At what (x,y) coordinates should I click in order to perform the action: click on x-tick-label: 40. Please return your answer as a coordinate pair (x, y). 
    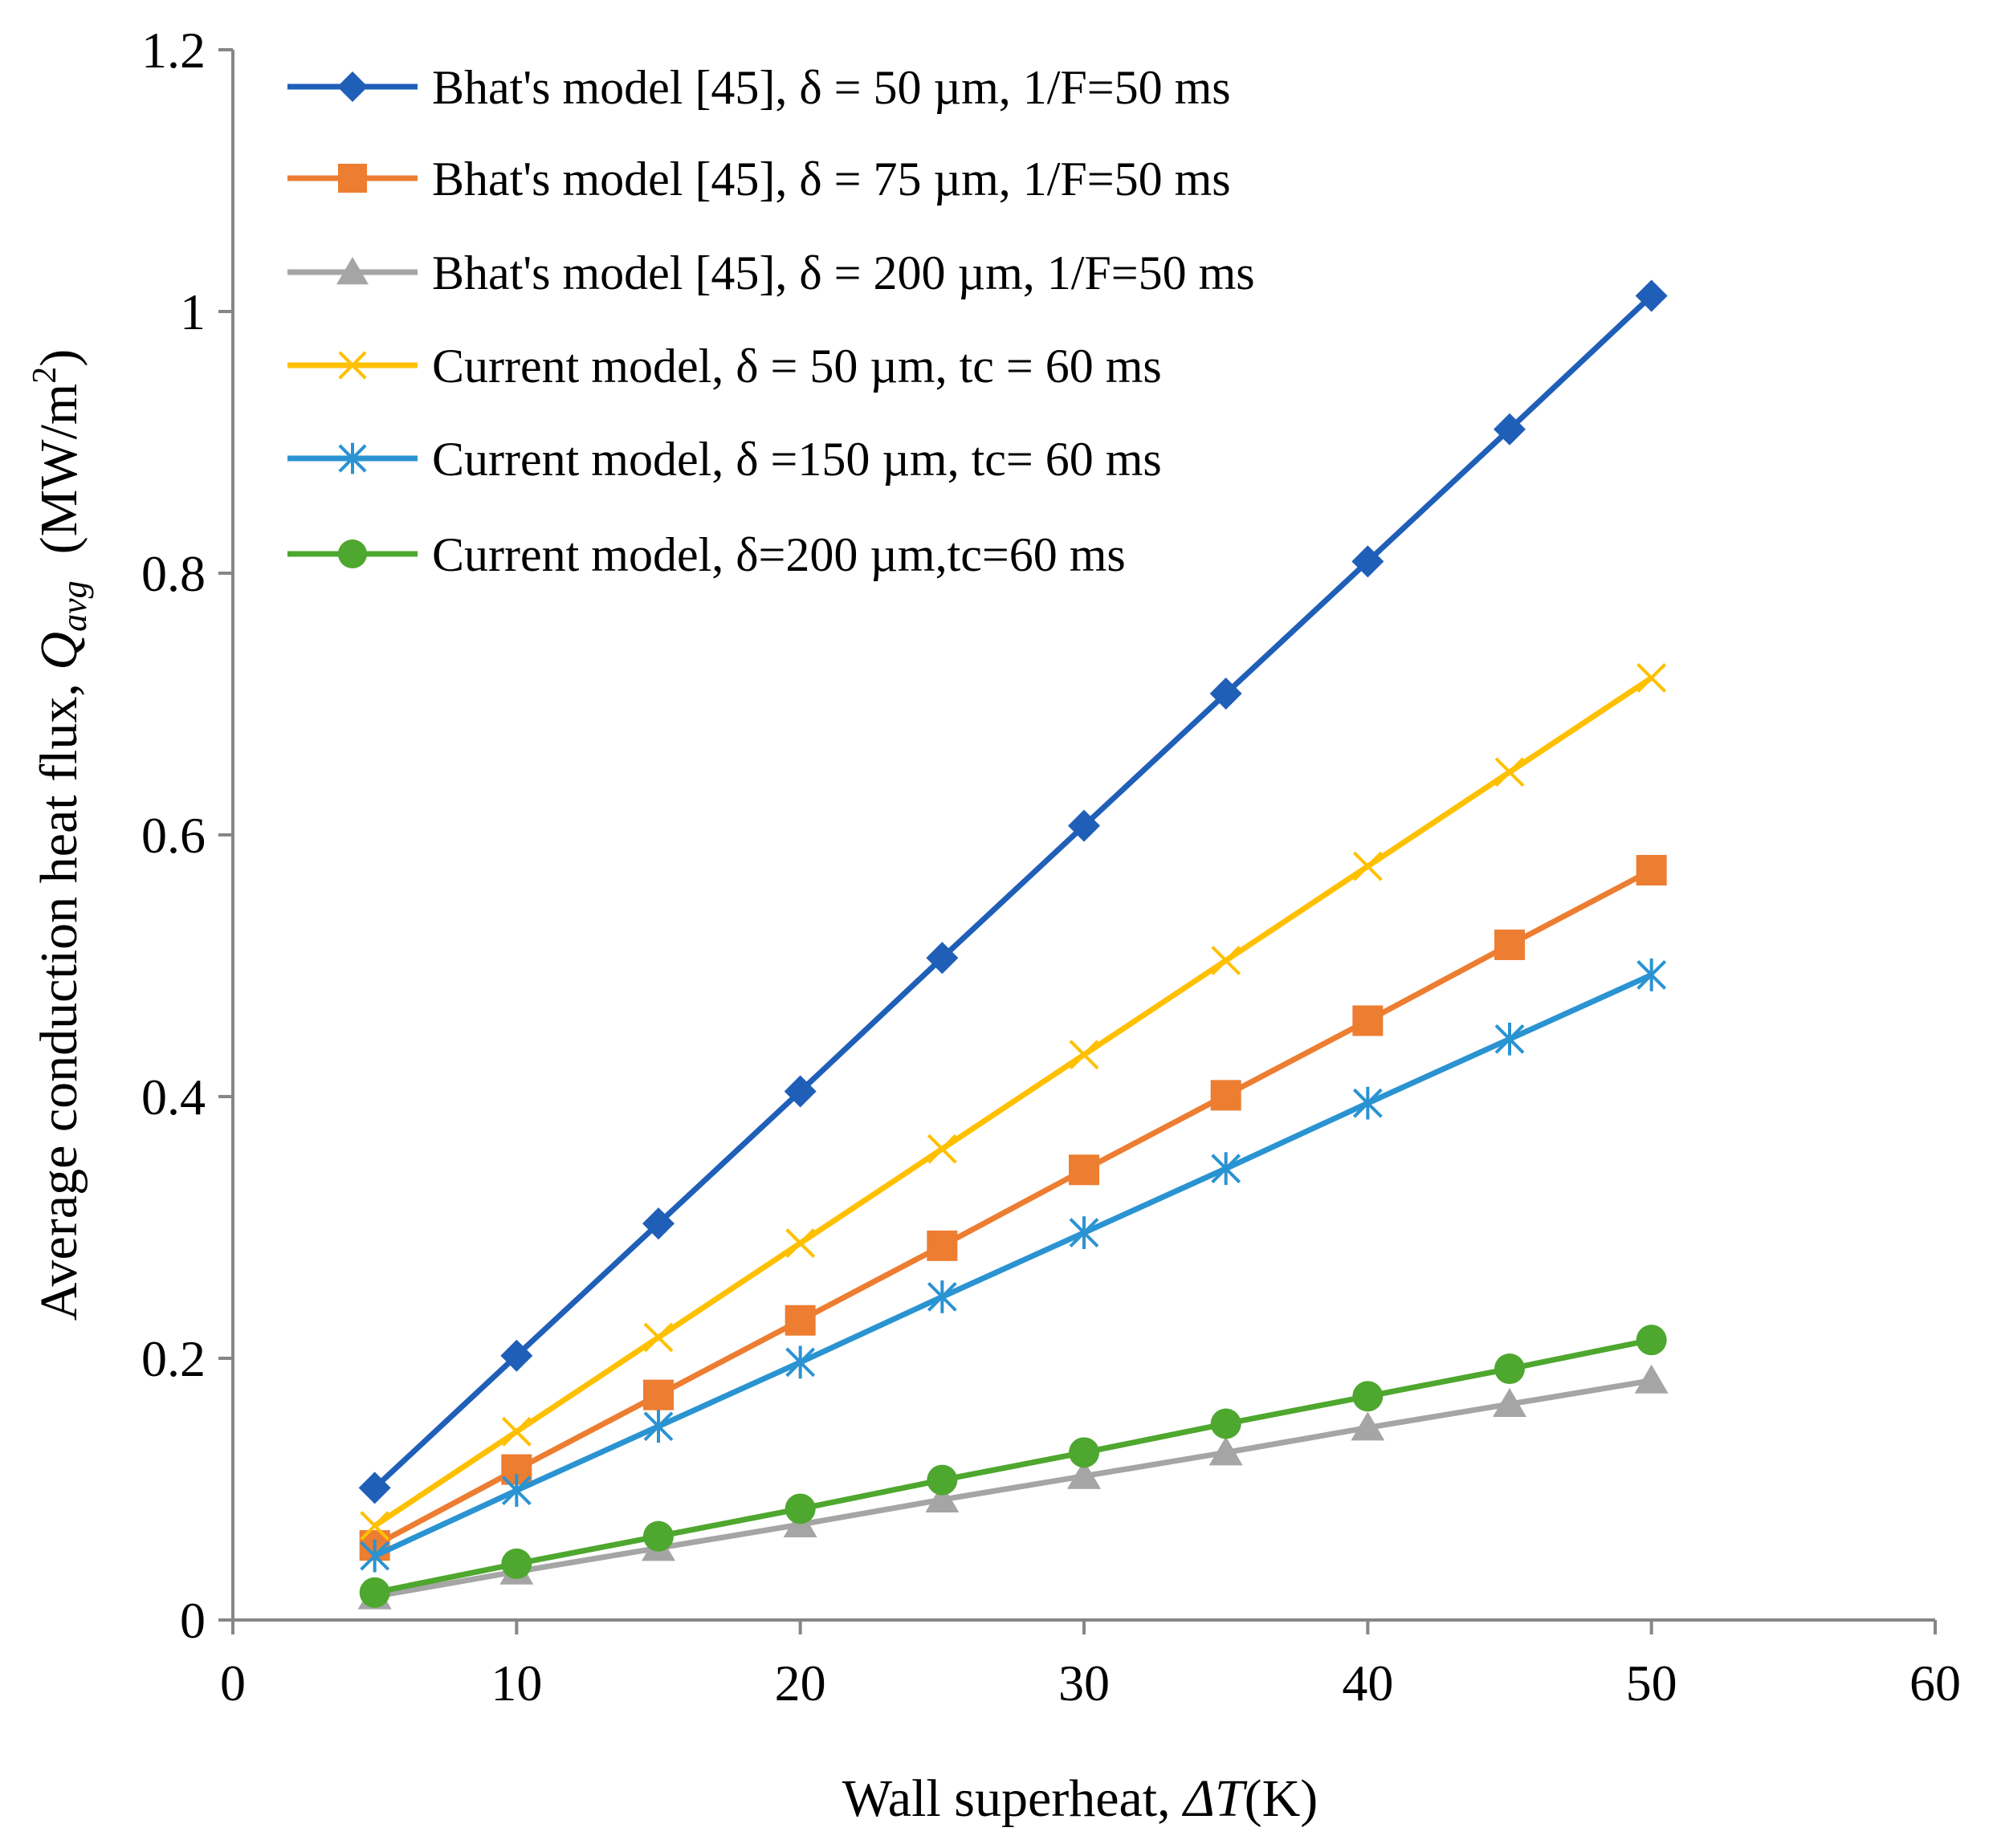
    Looking at the image, I should click on (1367, 1683).